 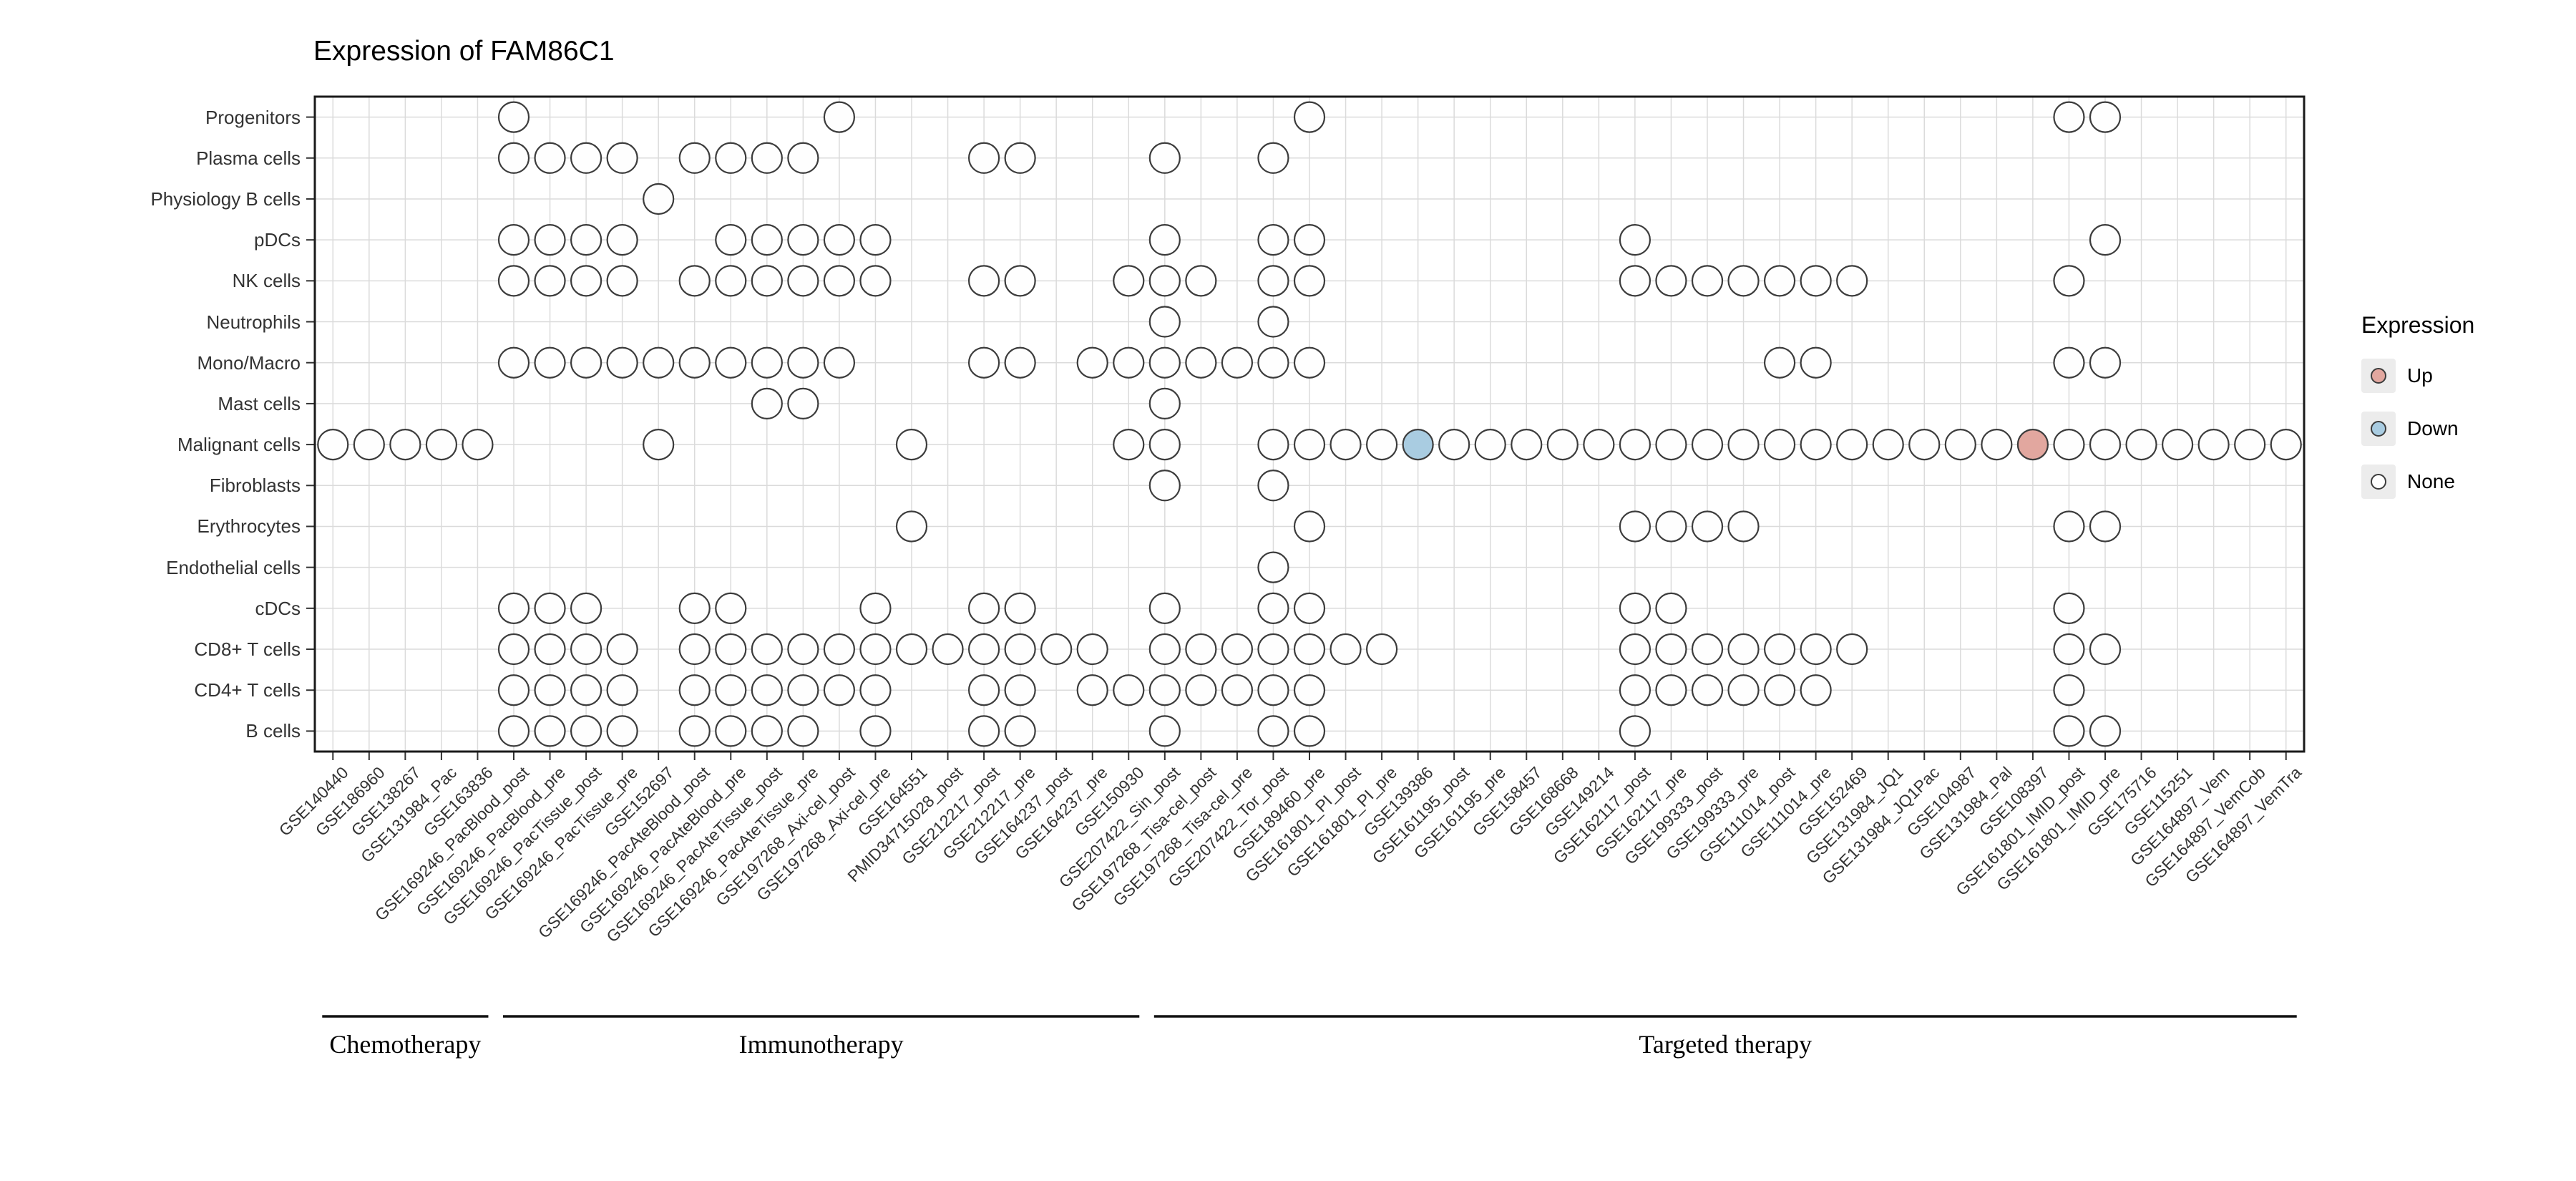 What do you see at coordinates (239, 445) in the screenshot?
I see `y-axis-label: Malignant cells` at bounding box center [239, 445].